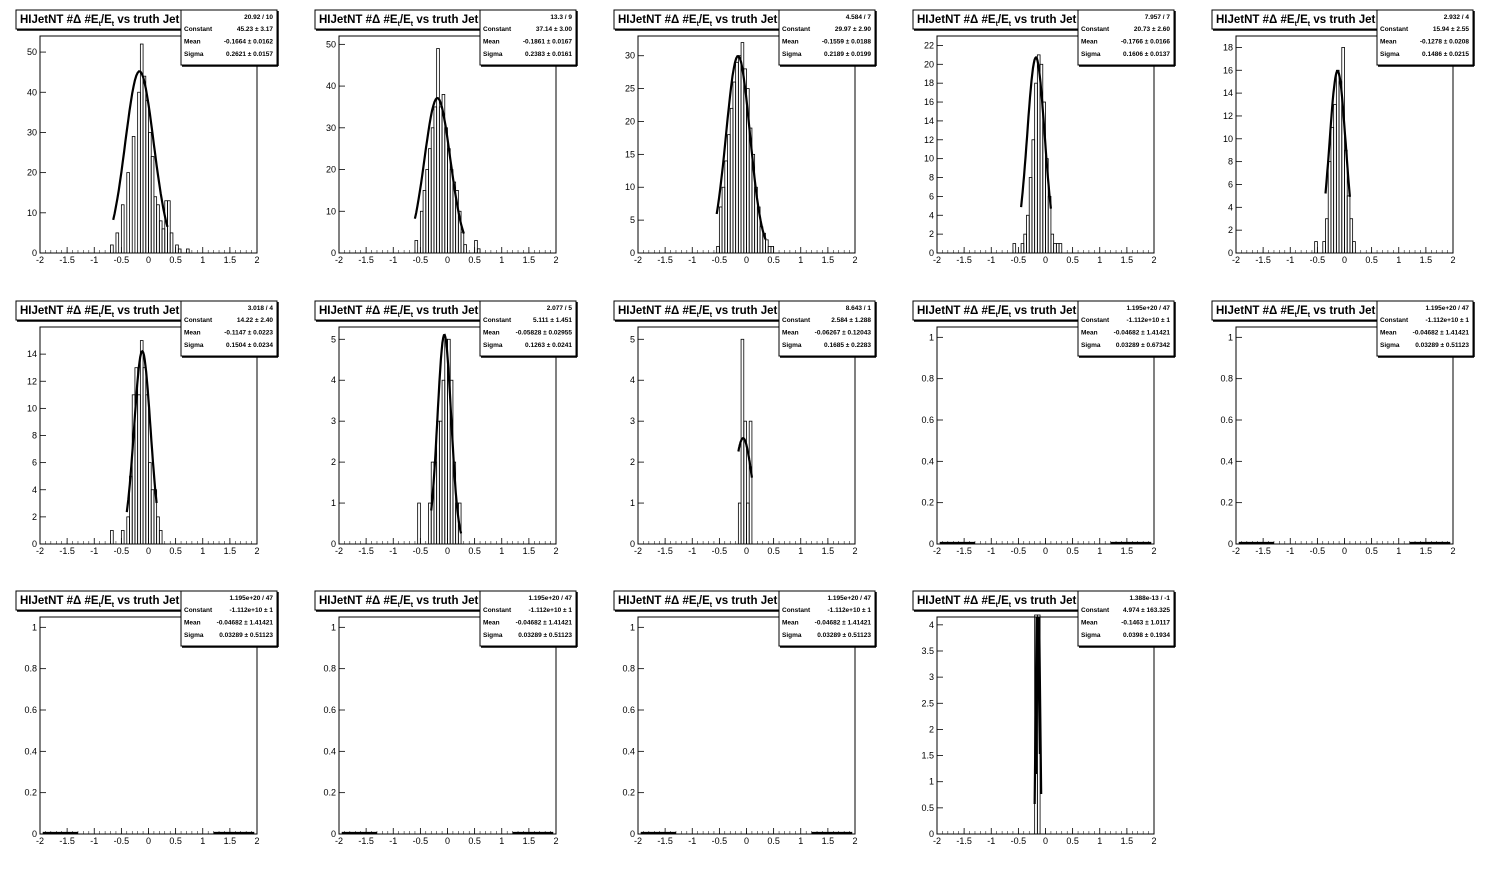  What do you see at coordinates (827, 37) in the screenshot?
I see `stats-box-frame` at bounding box center [827, 37].